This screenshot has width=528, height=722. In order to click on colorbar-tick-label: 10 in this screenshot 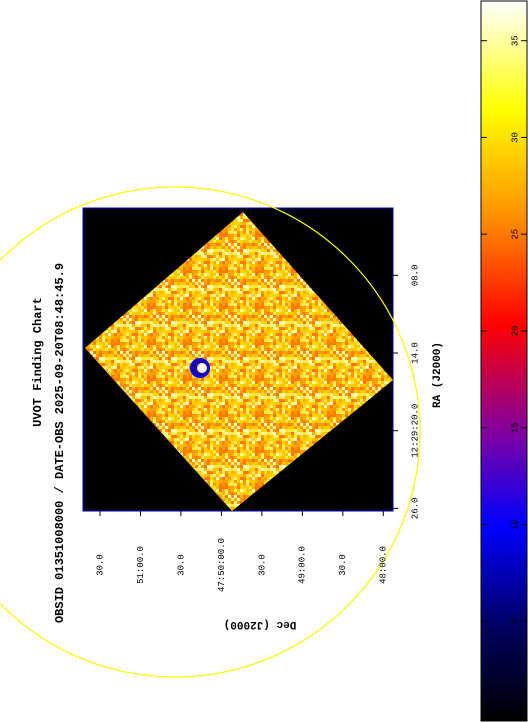, I will do `click(515, 524)`.